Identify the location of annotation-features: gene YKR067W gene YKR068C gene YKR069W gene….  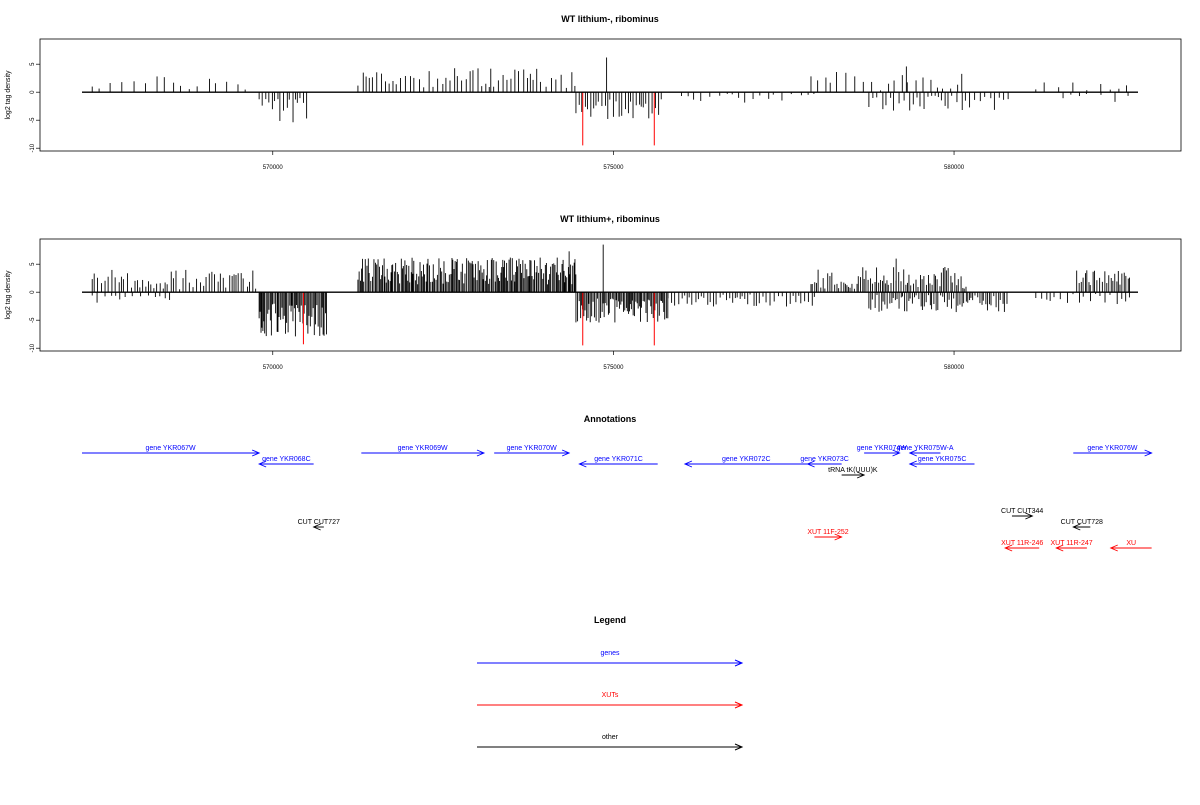
(617, 498).